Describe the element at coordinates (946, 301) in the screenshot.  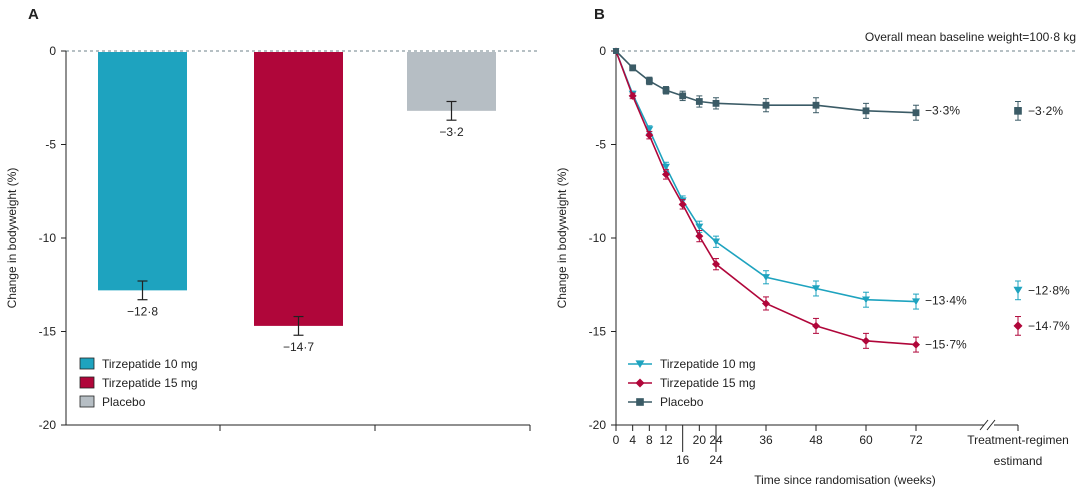
I see `series-end-label: −13·4%` at that location.